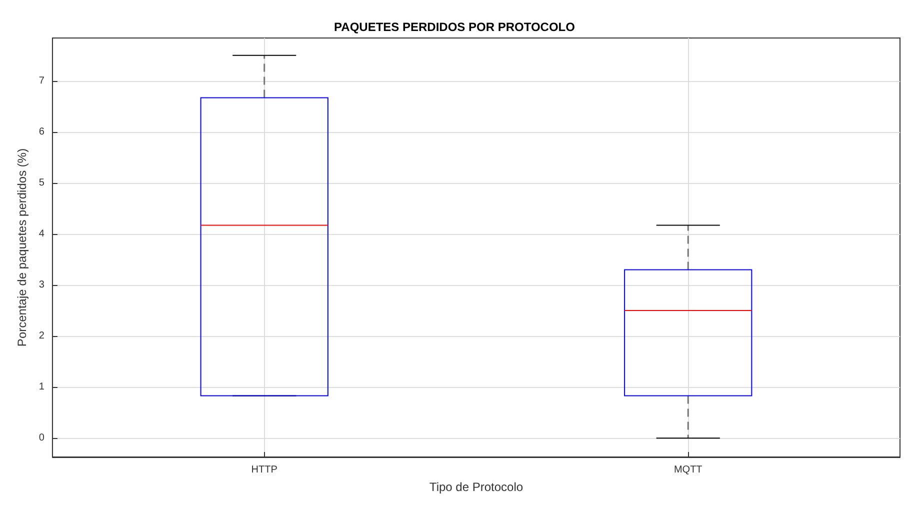 The image size is (909, 506). I want to click on y-tick-label: 6, so click(41, 132).